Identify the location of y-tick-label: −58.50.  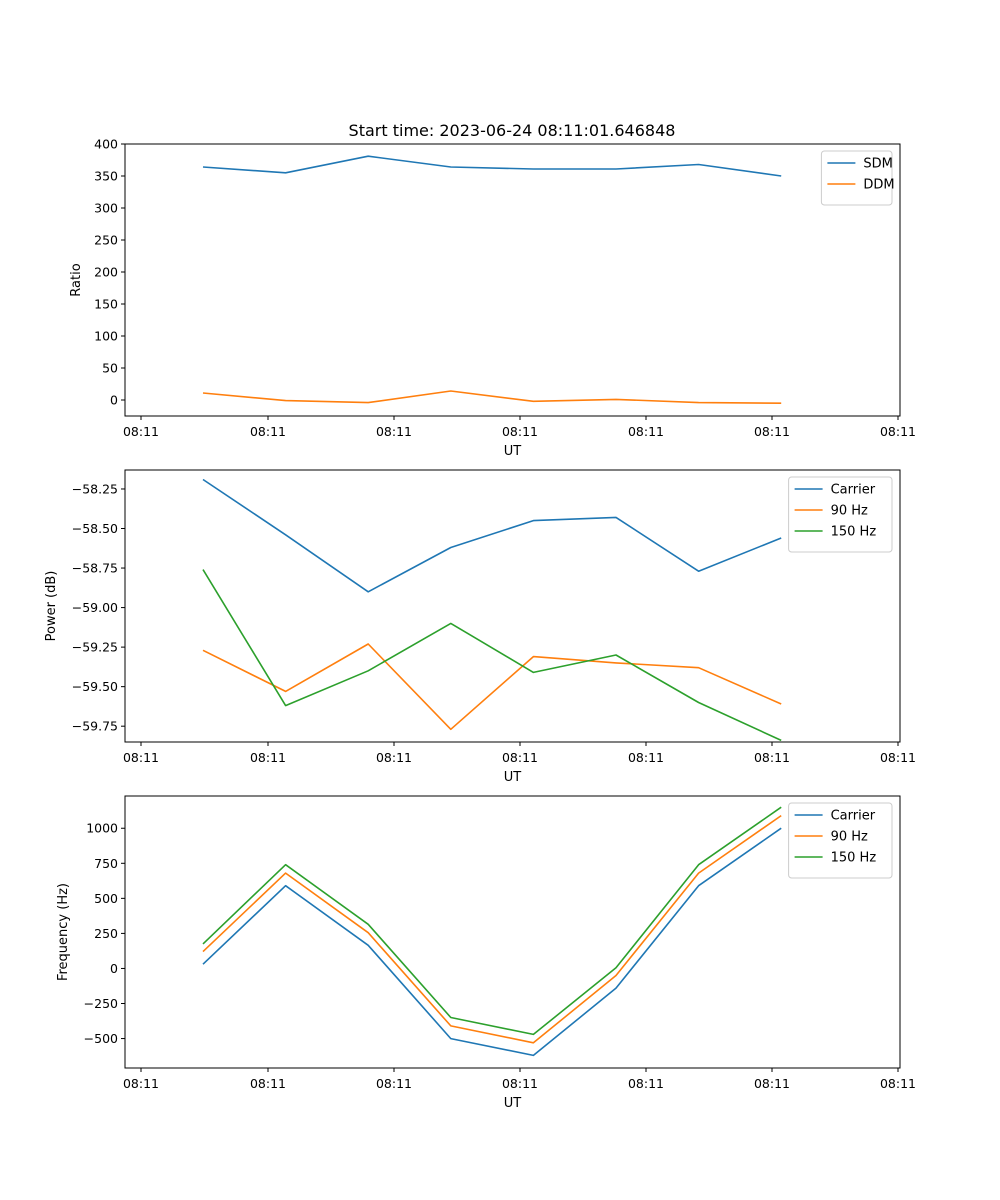
(95, 528).